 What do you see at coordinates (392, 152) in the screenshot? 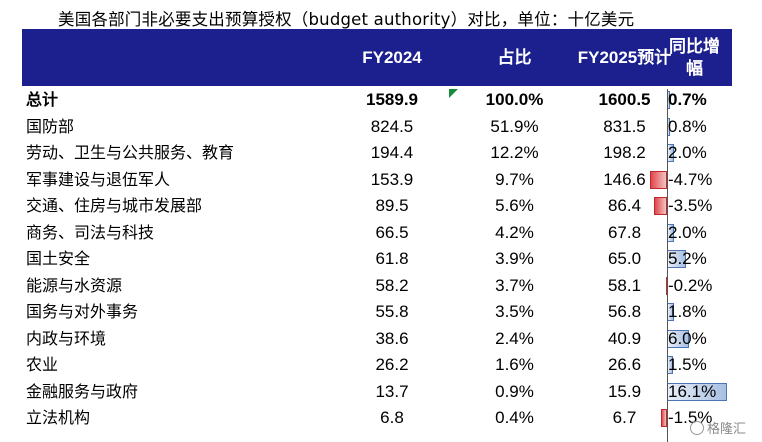
I see `fy2024-value: 194.4` at bounding box center [392, 152].